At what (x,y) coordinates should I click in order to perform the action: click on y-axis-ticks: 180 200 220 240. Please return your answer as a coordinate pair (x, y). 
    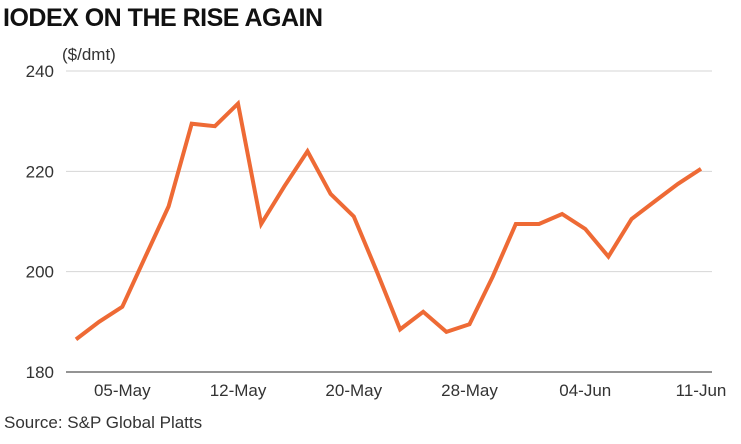
    Looking at the image, I should click on (40, 222).